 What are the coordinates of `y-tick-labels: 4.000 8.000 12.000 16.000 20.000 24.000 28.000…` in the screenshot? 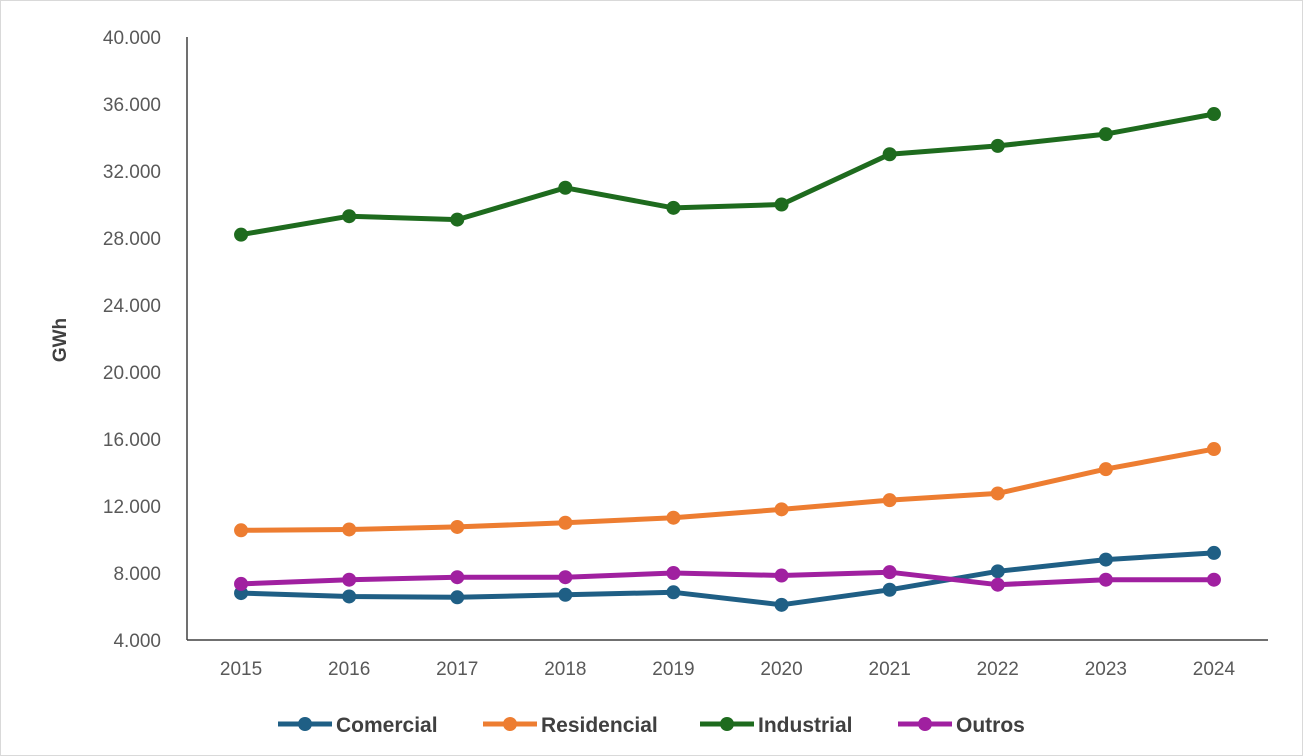 It's located at (132, 340).